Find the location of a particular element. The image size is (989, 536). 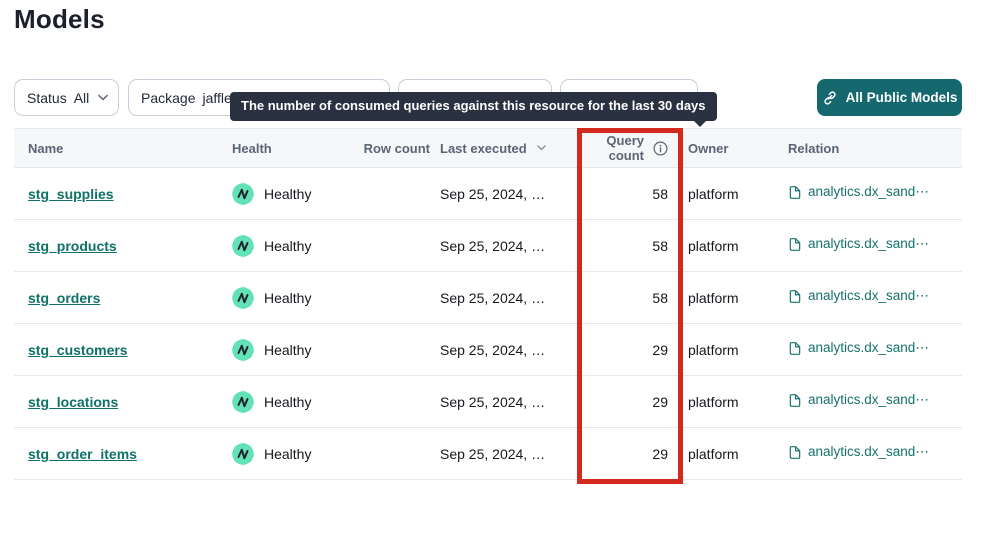

page-title: Models is located at coordinates (59, 19).